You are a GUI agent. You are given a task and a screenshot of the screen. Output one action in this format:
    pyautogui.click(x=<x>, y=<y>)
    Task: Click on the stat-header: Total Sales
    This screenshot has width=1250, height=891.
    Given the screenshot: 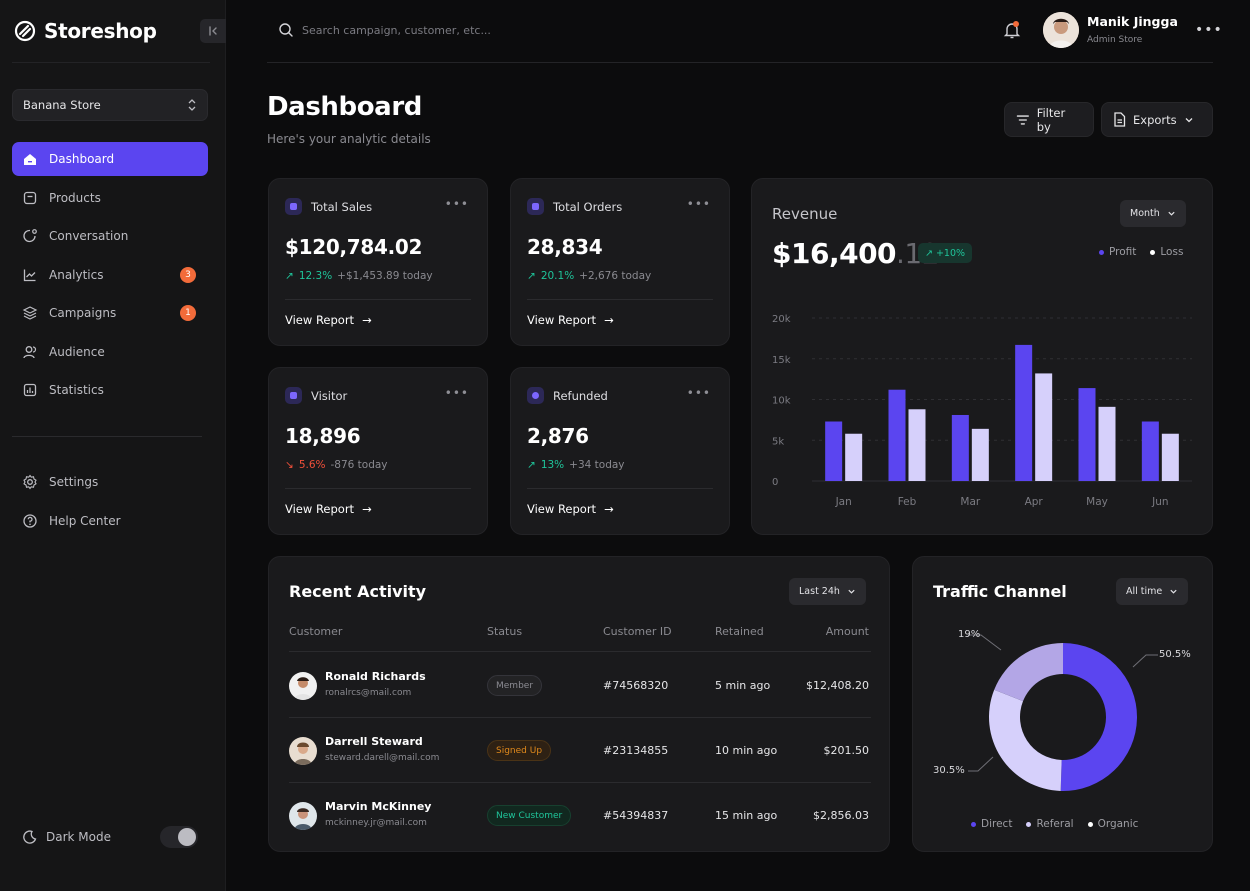 What is the action you would take?
    pyautogui.click(x=328, y=206)
    